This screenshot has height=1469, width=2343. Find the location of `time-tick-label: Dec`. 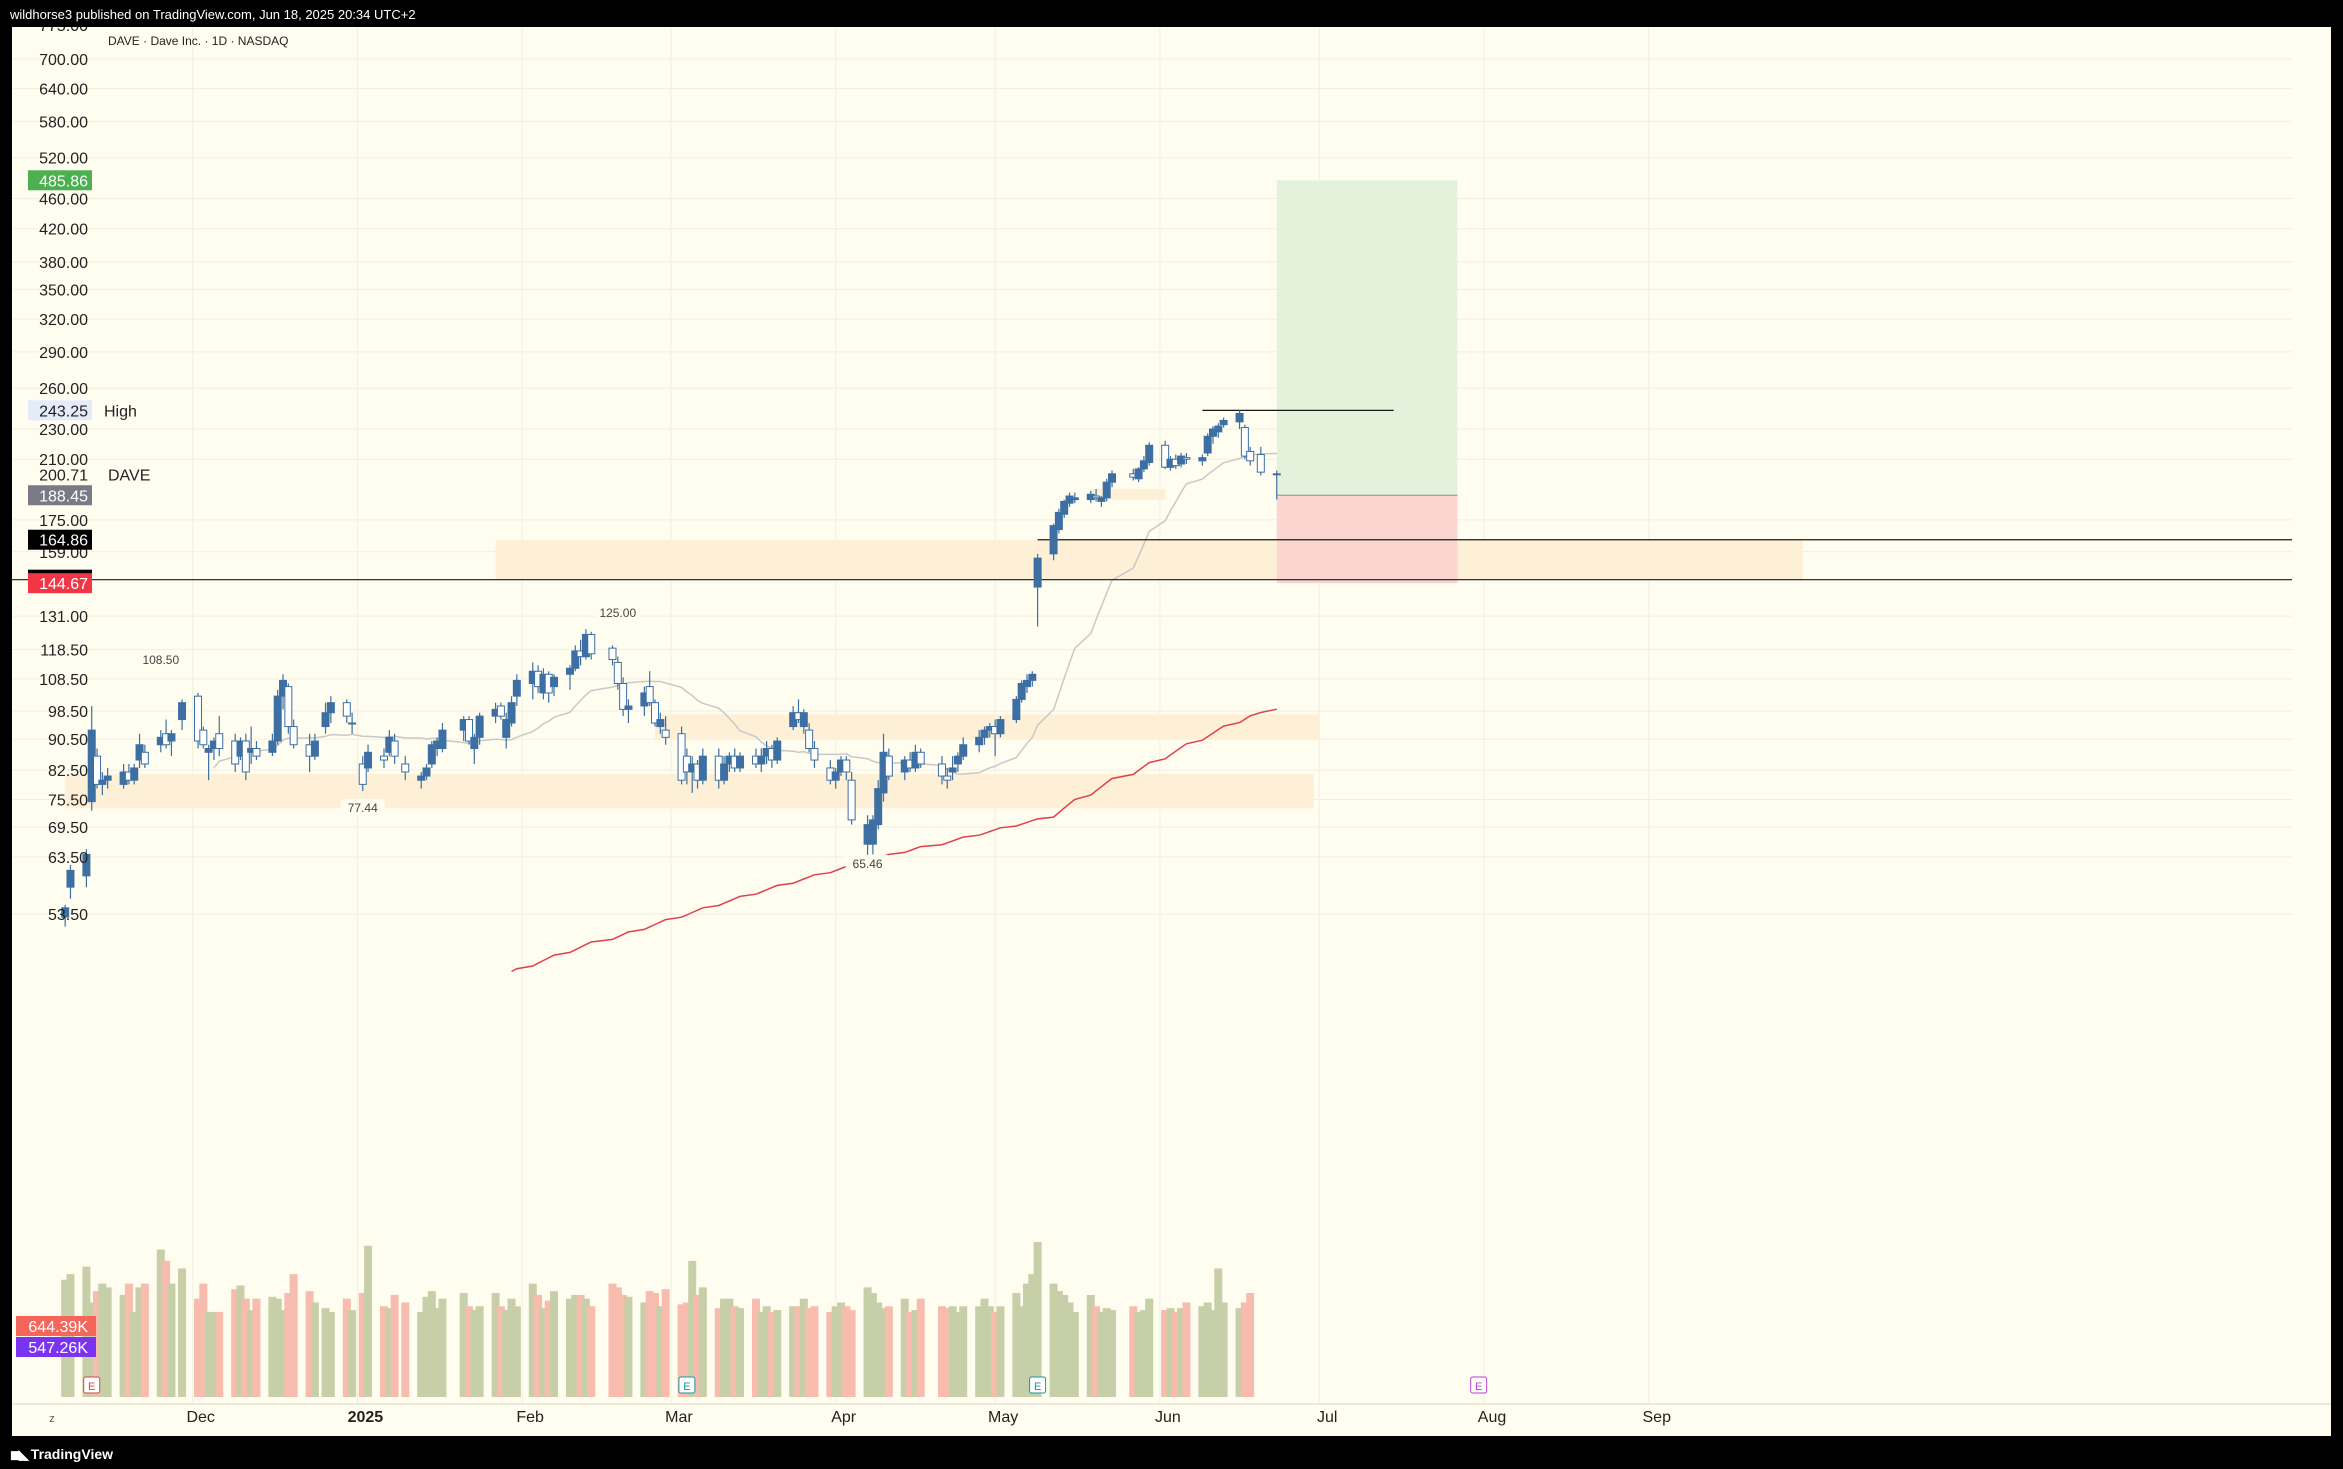

time-tick-label: Dec is located at coordinates (200, 1417).